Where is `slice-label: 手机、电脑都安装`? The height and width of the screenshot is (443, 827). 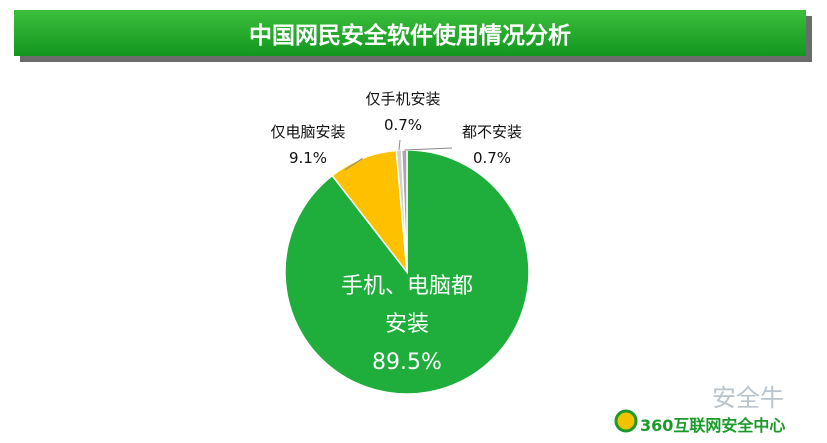 slice-label: 手机、电脑都安装 is located at coordinates (406, 305).